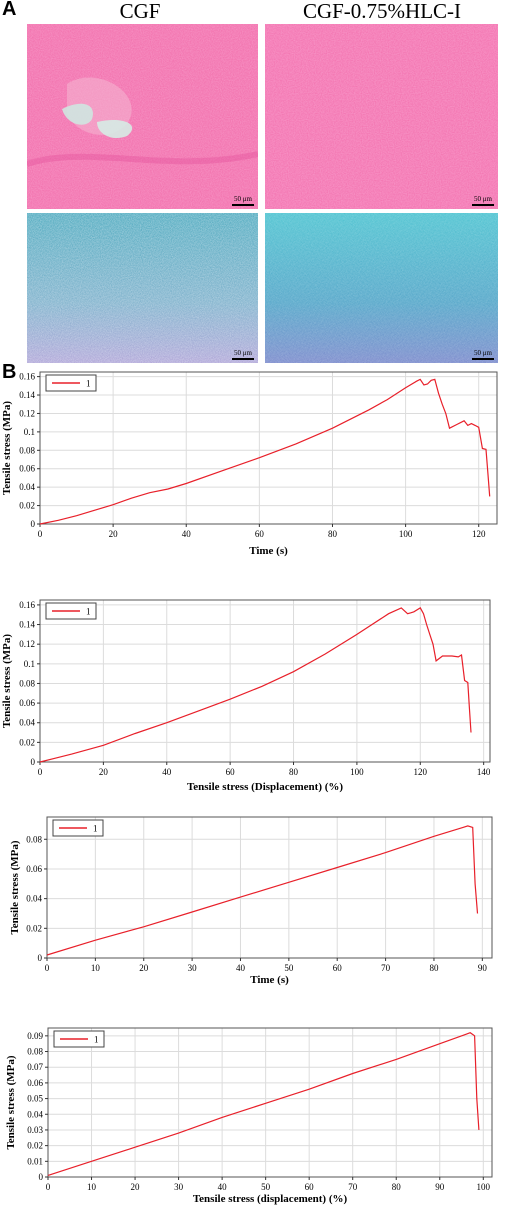 This screenshot has height=1208, width=505. I want to click on he-stain-cgf-image: 50 μm, so click(142, 116).